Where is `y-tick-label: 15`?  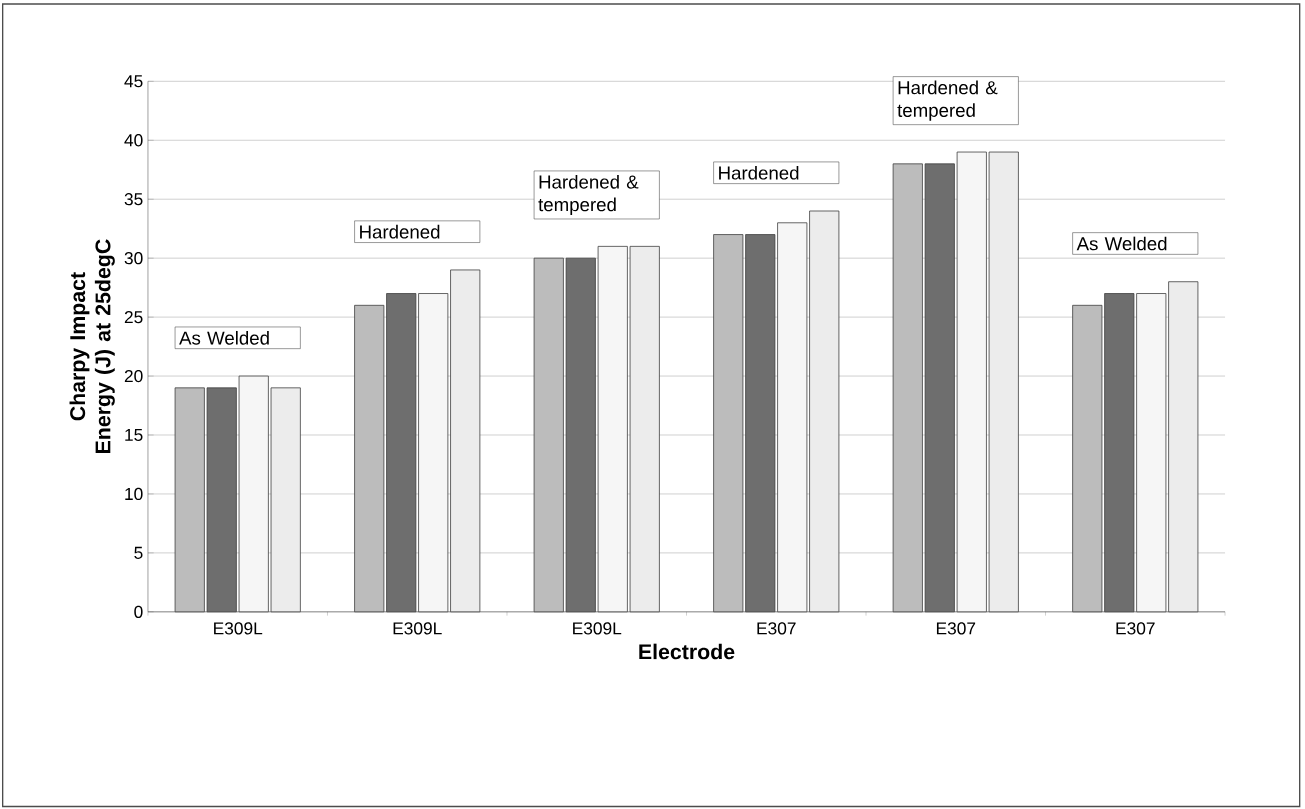 y-tick-label: 15 is located at coordinates (134, 434).